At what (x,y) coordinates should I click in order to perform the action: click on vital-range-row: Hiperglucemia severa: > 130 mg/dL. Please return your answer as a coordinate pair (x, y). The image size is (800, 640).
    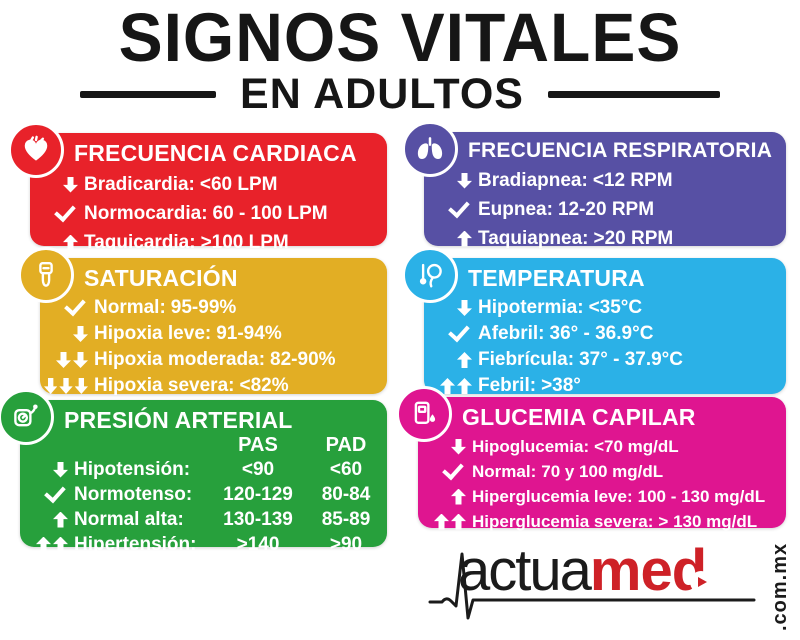
    Looking at the image, I should click on (604, 521).